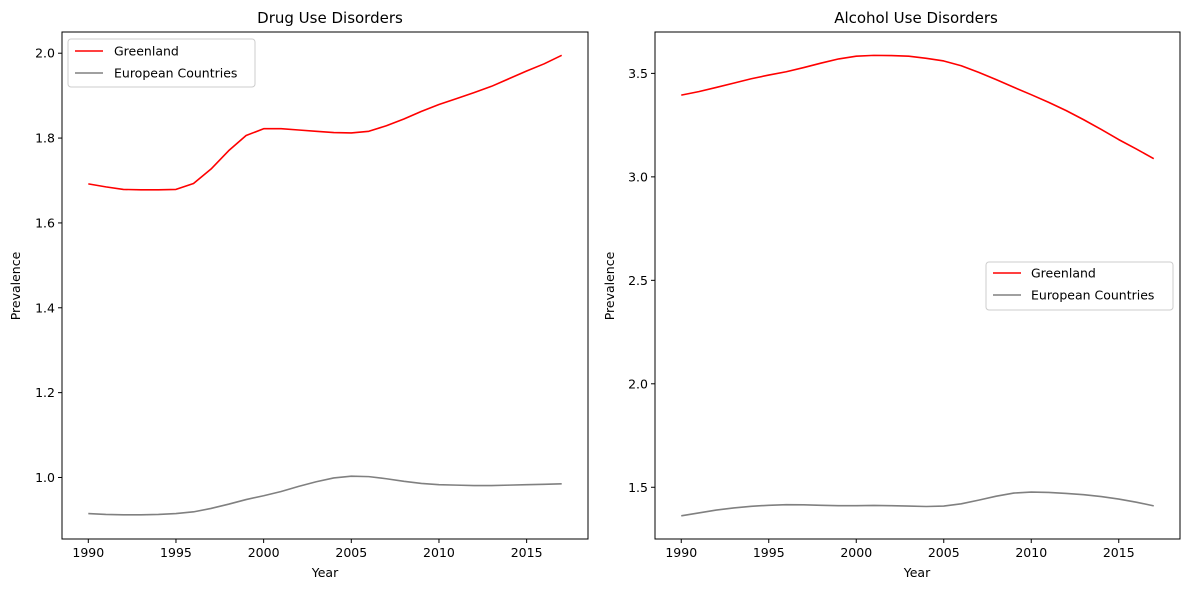  Describe the element at coordinates (45, 392) in the screenshot. I see `y-tick-label: 1.2` at that location.